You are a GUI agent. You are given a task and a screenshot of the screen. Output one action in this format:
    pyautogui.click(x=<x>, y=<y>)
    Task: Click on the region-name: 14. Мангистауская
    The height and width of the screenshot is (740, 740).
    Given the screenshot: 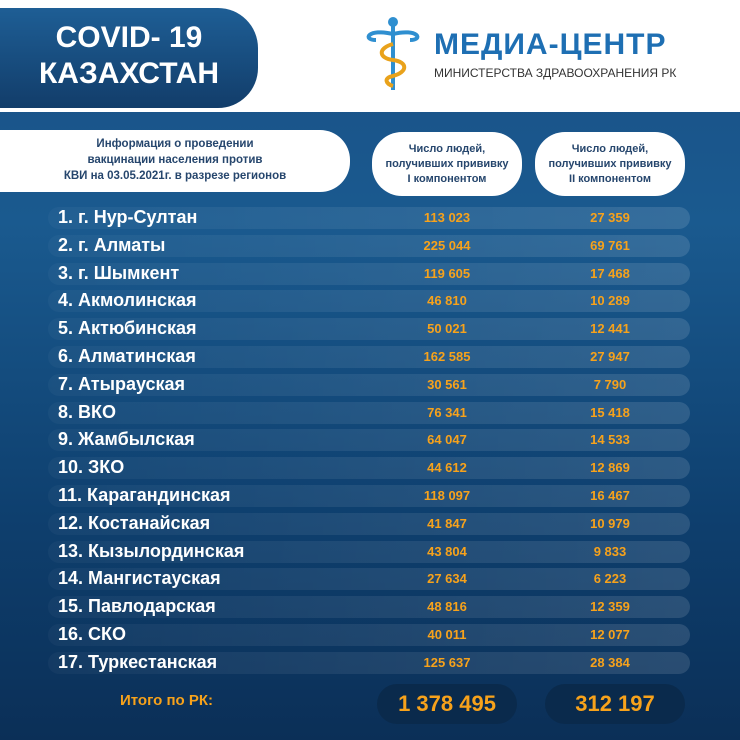 What is the action you would take?
    pyautogui.click(x=139, y=578)
    